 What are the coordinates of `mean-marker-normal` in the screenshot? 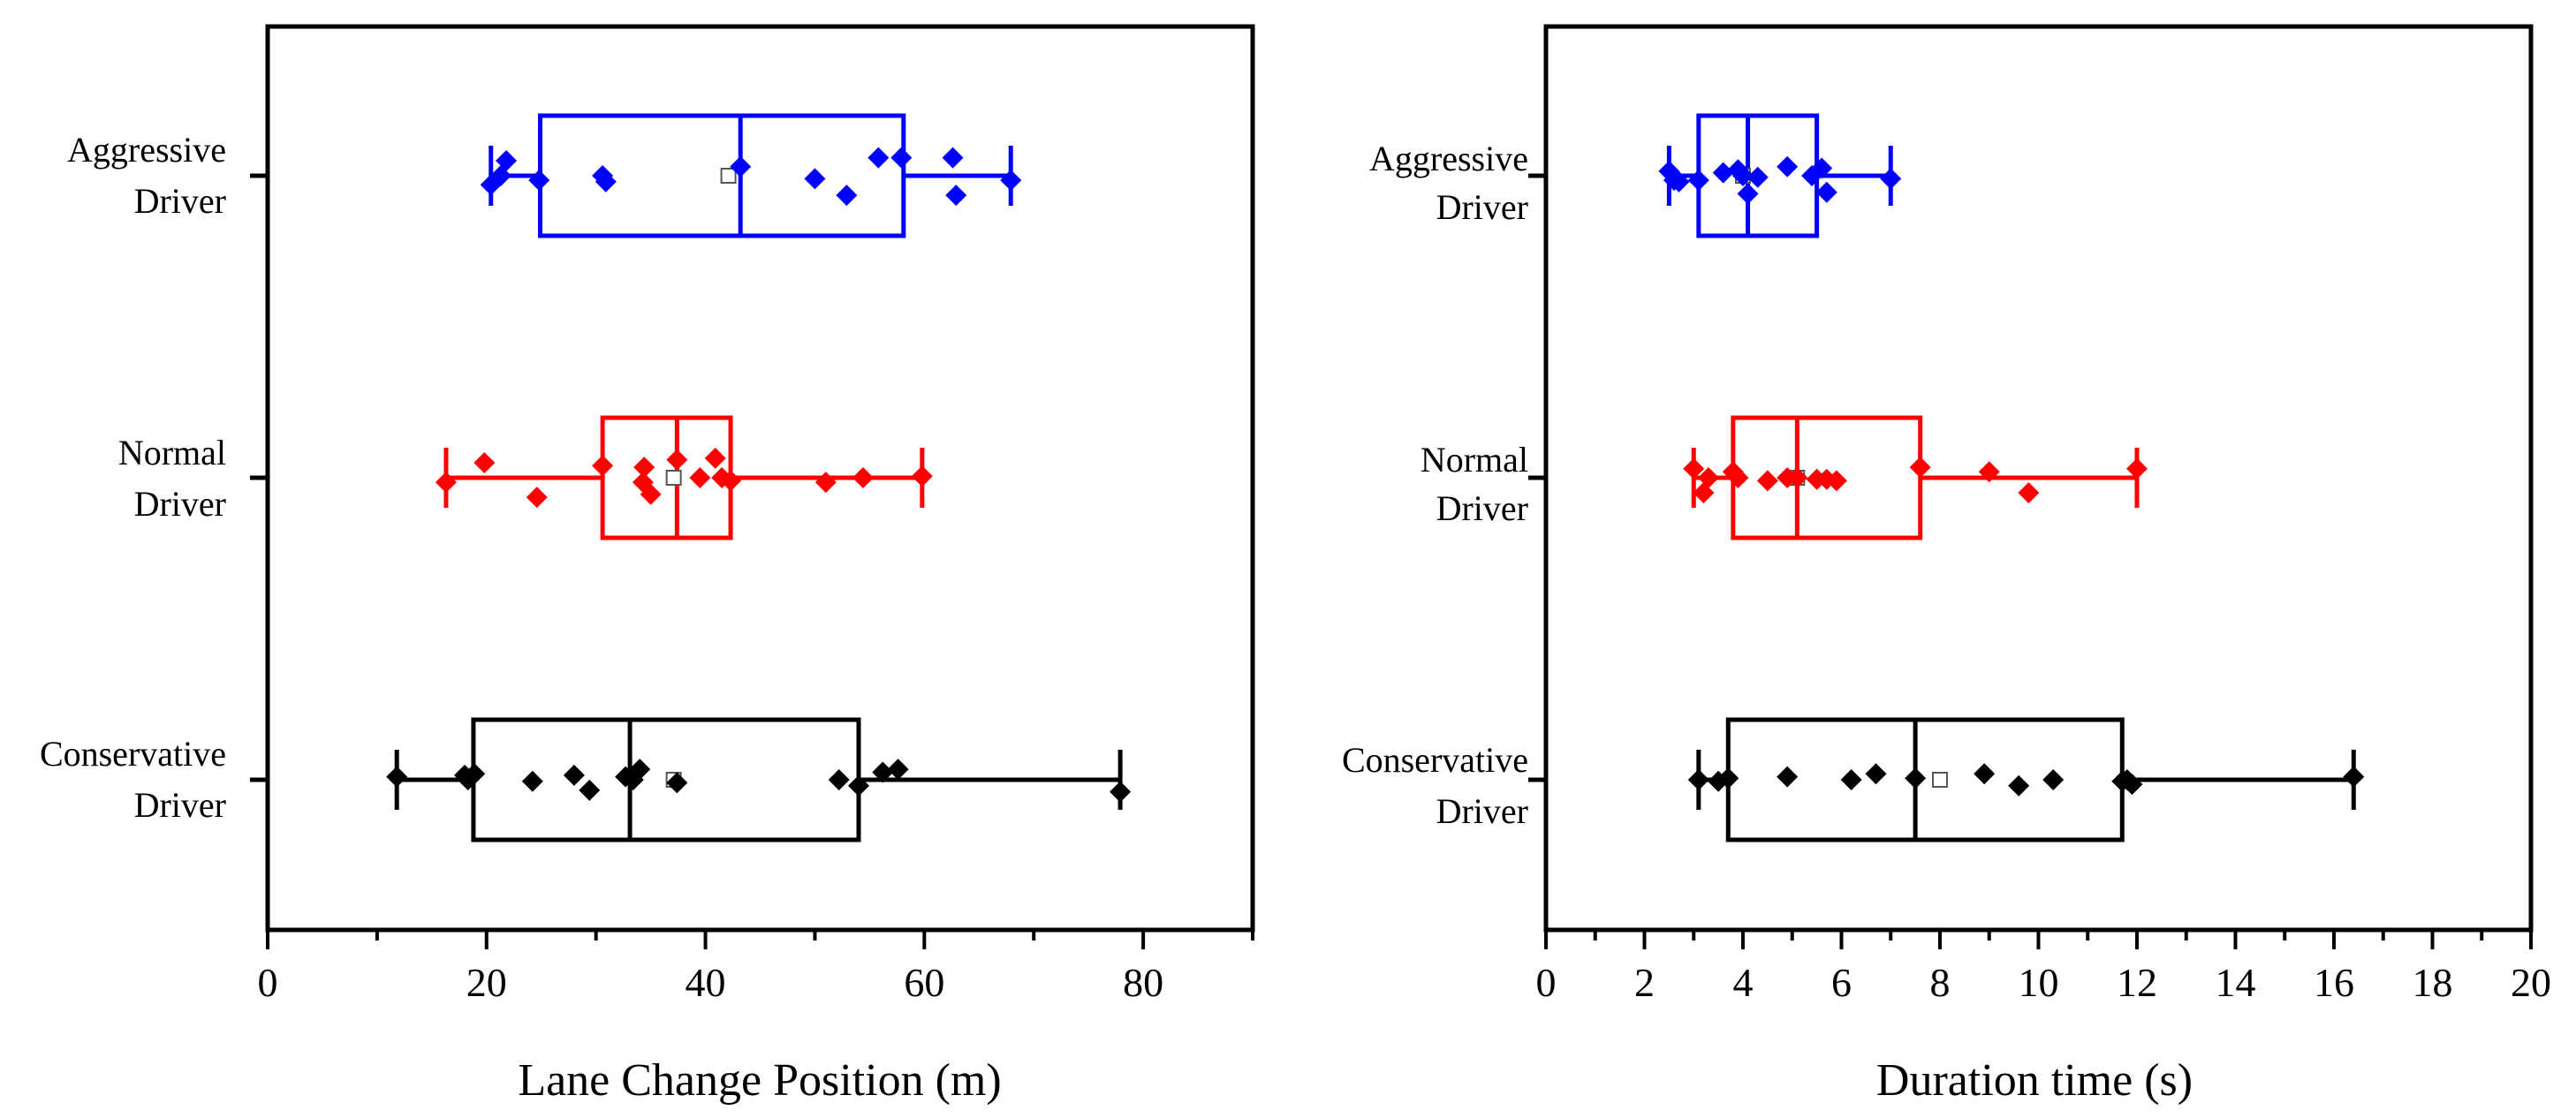 It's located at (674, 478).